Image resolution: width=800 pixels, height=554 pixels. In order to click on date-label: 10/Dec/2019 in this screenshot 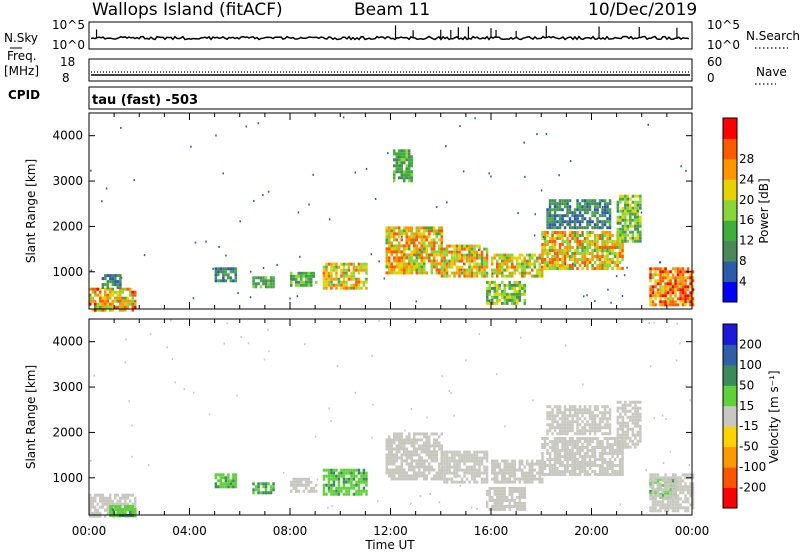, I will do `click(643, 10)`.